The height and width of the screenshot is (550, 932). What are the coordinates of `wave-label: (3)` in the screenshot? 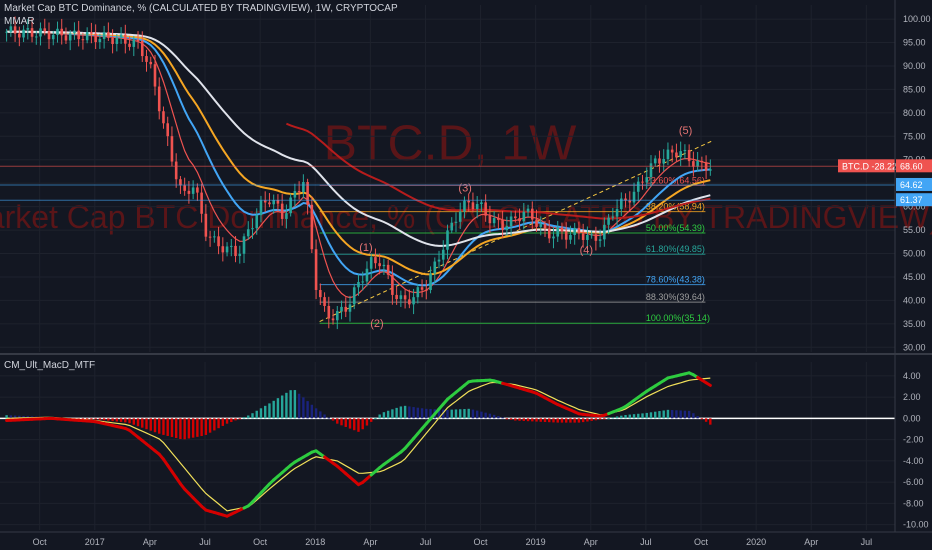 It's located at (464, 189).